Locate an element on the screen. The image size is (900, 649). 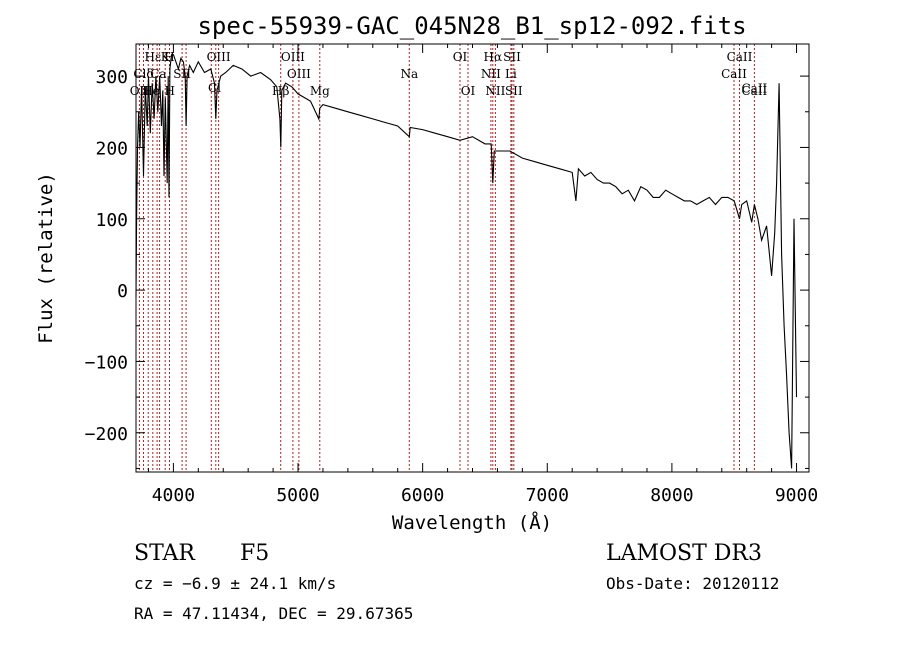
line-label: K is located at coordinates (166, 57).